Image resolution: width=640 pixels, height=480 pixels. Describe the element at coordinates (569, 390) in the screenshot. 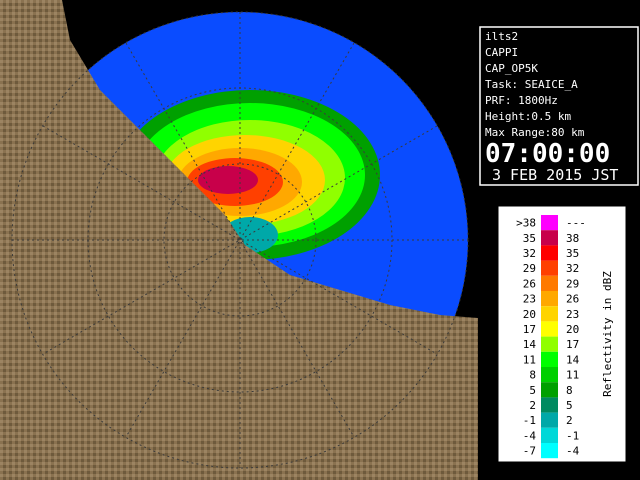

I see `legend-high: 8` at that location.